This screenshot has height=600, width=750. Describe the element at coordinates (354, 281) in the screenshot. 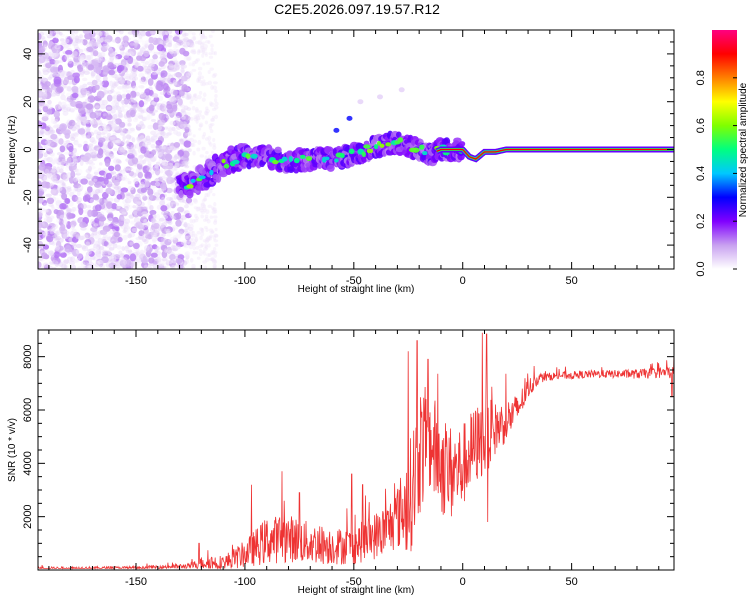

I see `spectrogram-xtick-label: -50` at that location.